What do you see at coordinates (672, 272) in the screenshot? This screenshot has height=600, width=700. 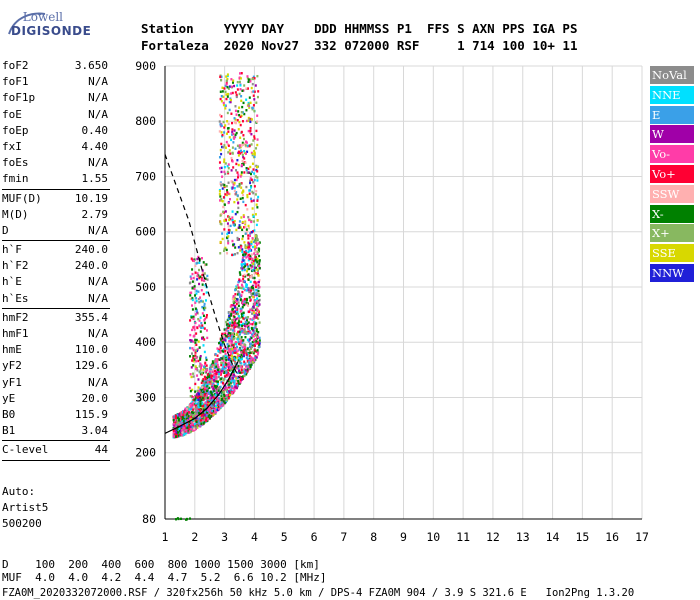 I see `legend-item-nnw: NNW` at bounding box center [672, 272].